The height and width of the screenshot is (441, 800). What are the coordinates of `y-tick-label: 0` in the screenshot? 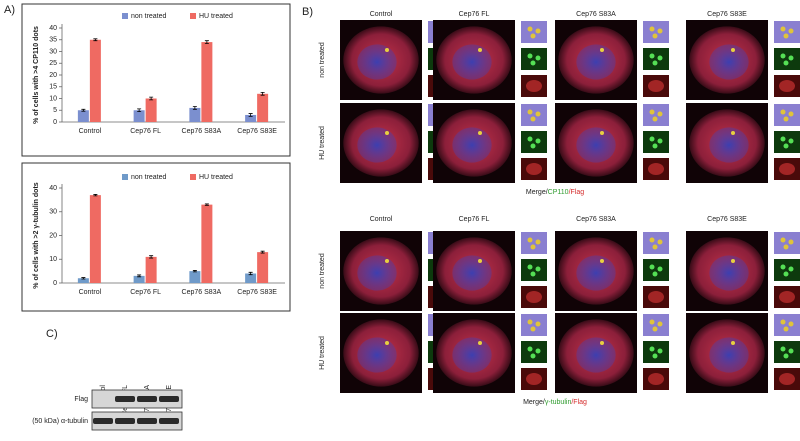 It's located at (55, 122).